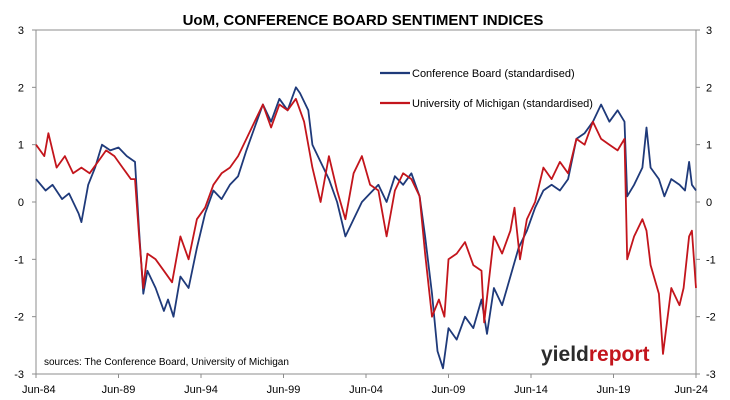 This screenshot has width=730, height=400. I want to click on logo-text-report: report, so click(619, 354).